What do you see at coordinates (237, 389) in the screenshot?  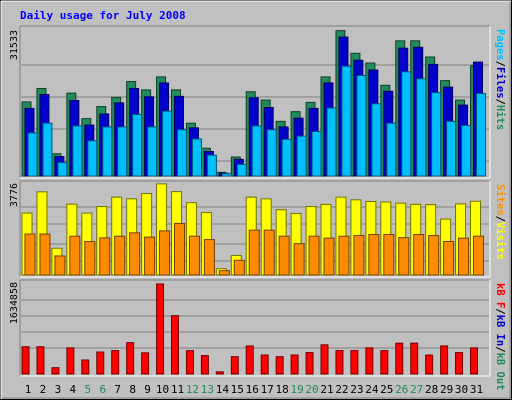 I see `day-label-15: 15` at bounding box center [237, 389].